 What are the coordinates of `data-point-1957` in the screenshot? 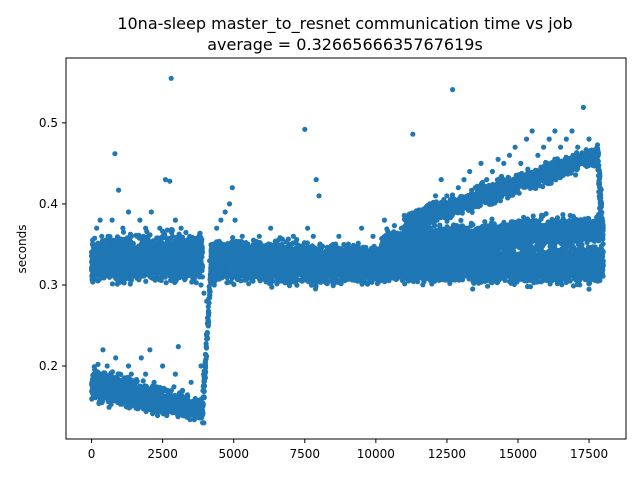 It's located at (176, 276).